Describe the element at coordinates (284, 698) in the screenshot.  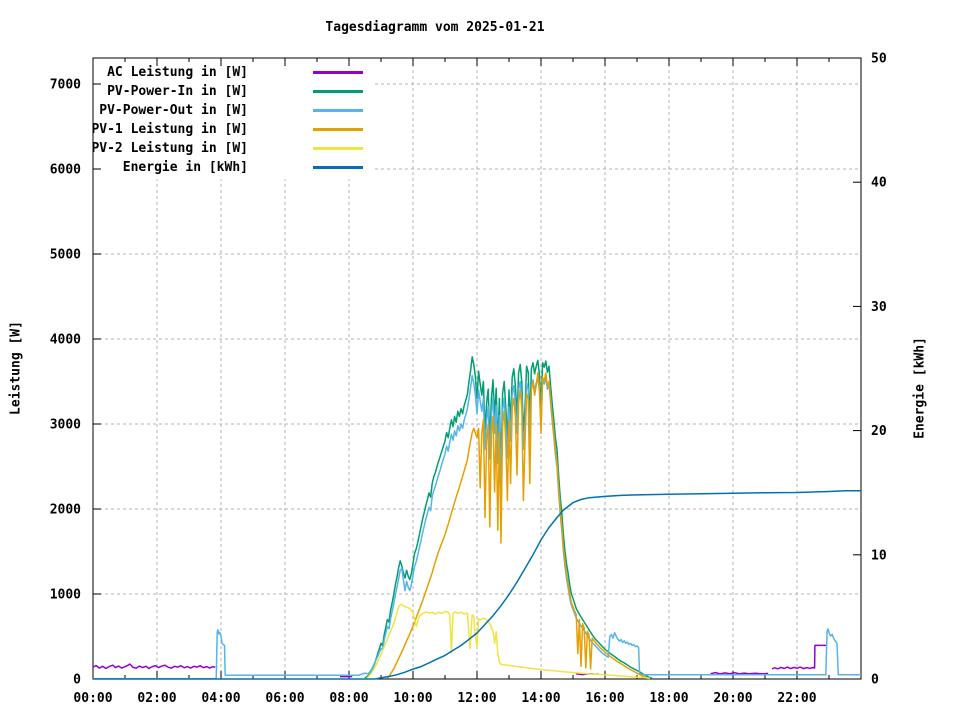
I see `x-tick-label: 06:00` at that location.